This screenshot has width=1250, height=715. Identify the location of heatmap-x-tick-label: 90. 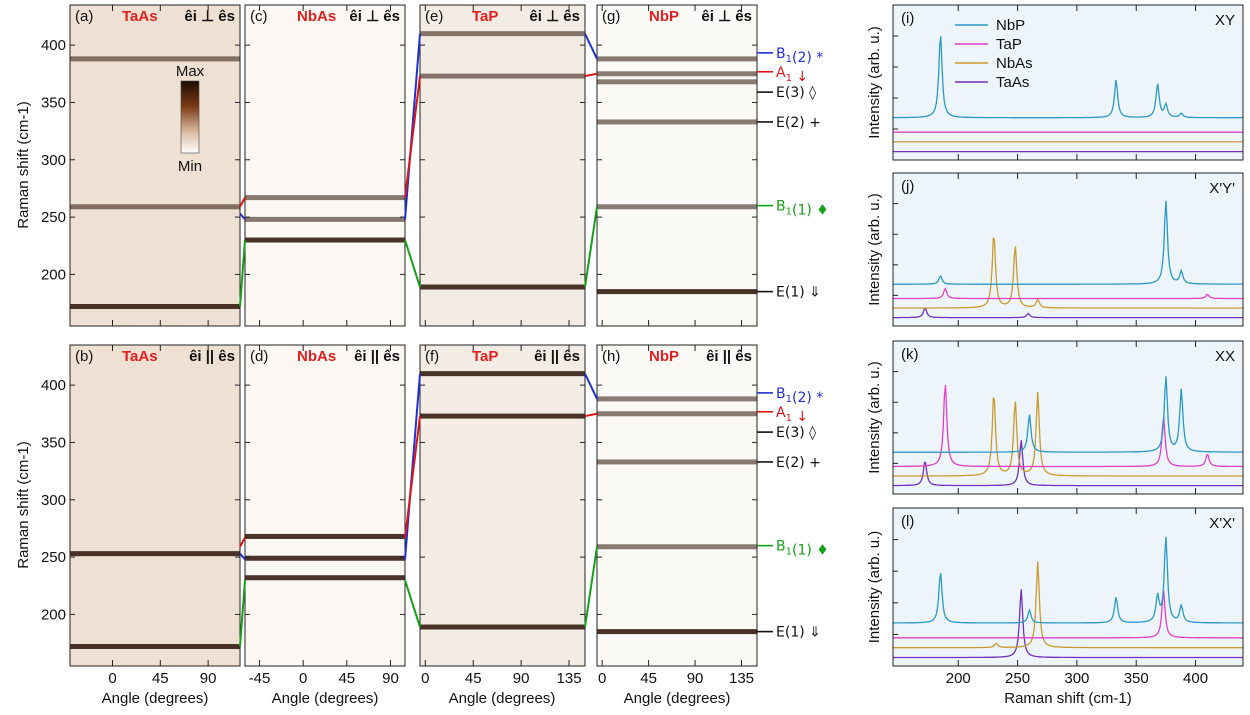
(390, 678).